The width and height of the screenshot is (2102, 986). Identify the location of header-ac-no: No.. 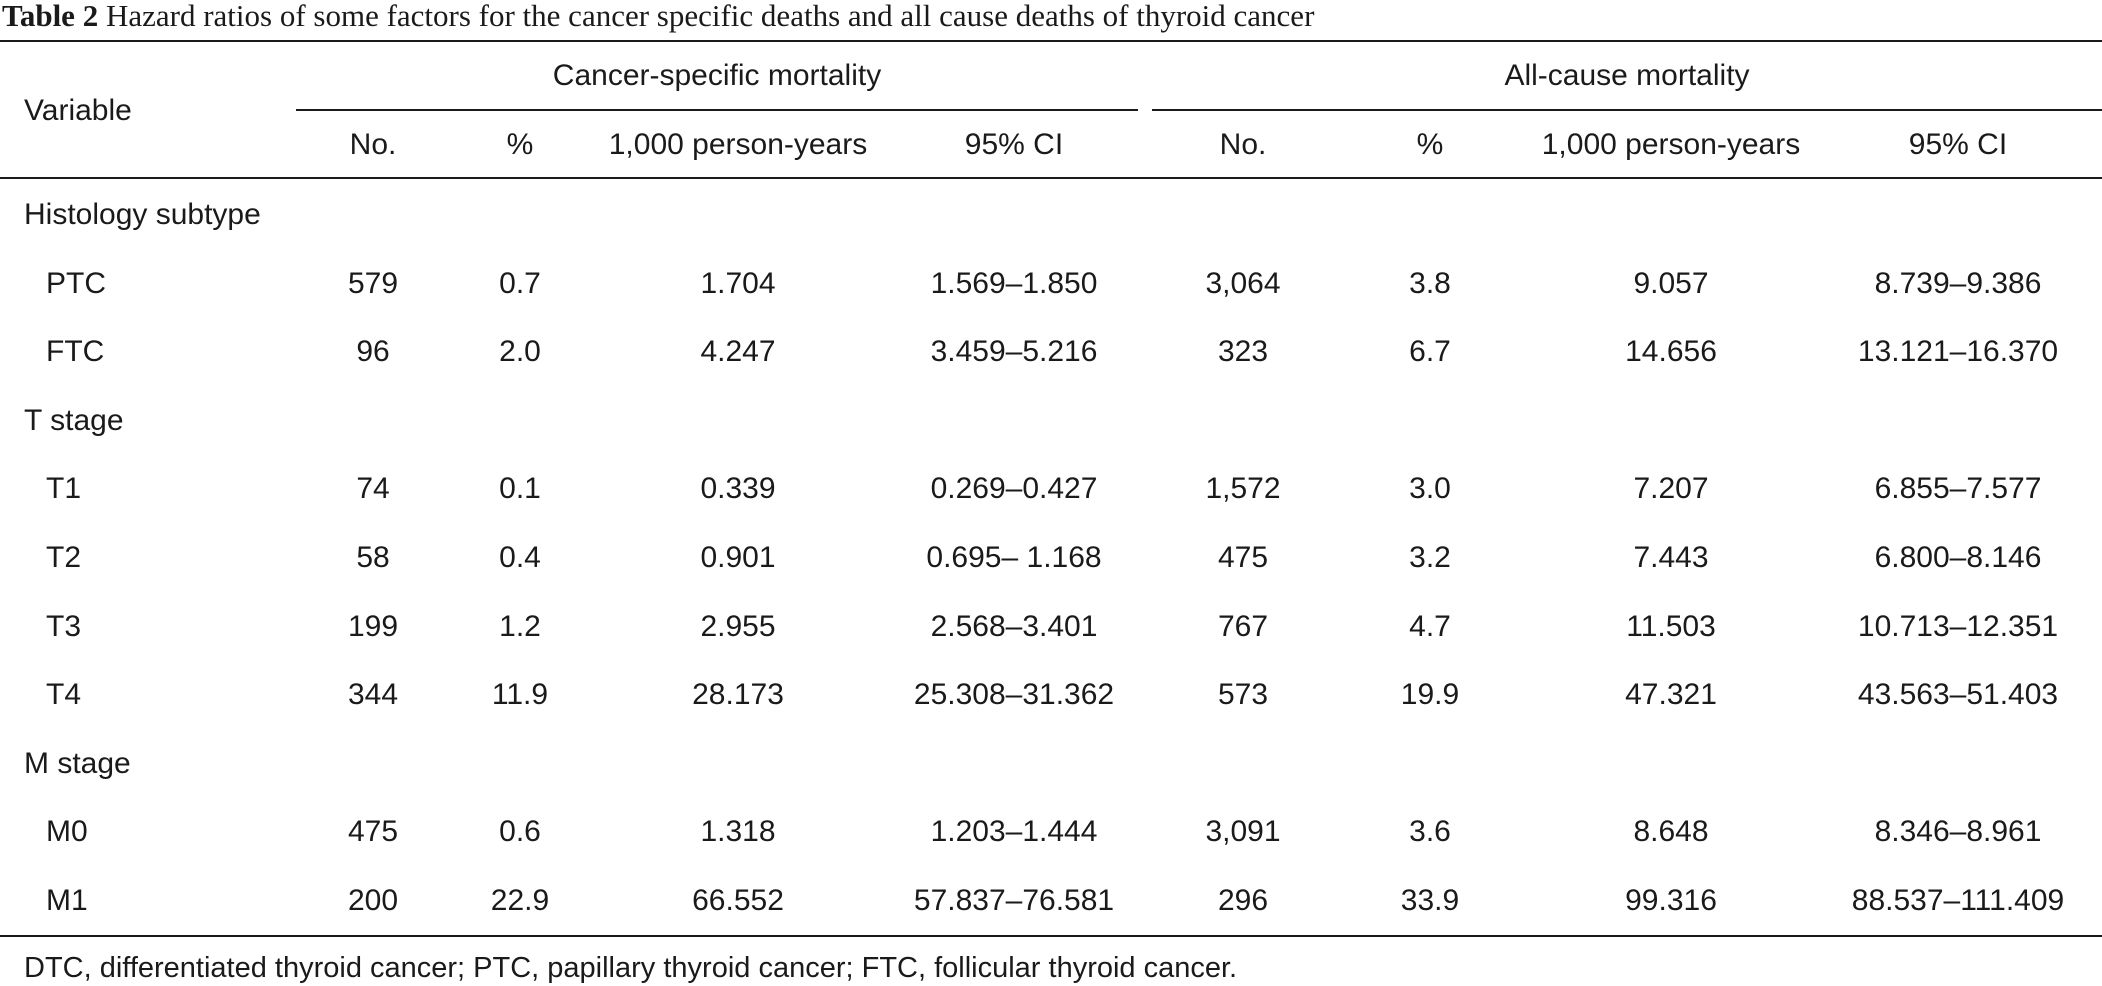
(1243, 144).